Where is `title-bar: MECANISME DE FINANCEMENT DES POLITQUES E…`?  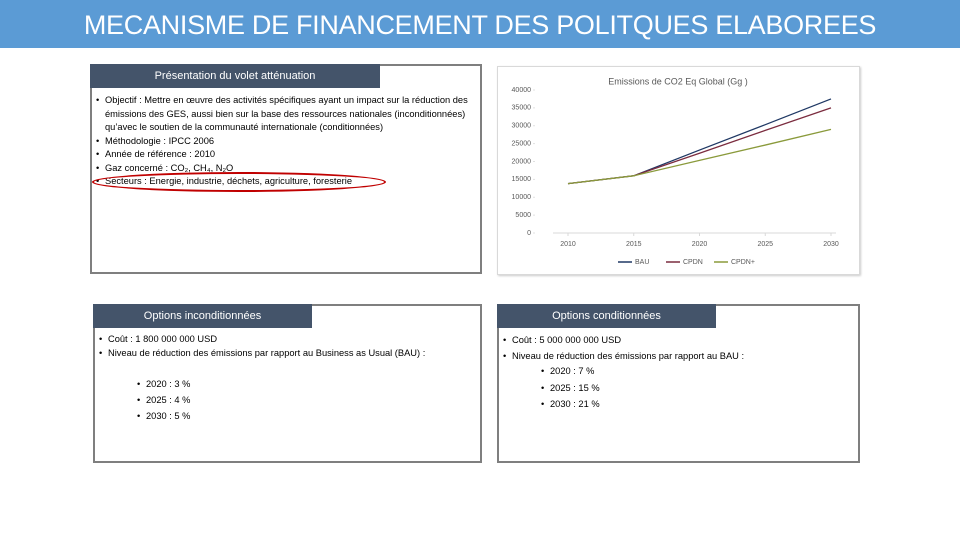 title-bar: MECANISME DE FINANCEMENT DES POLITQUES E… is located at coordinates (480, 24).